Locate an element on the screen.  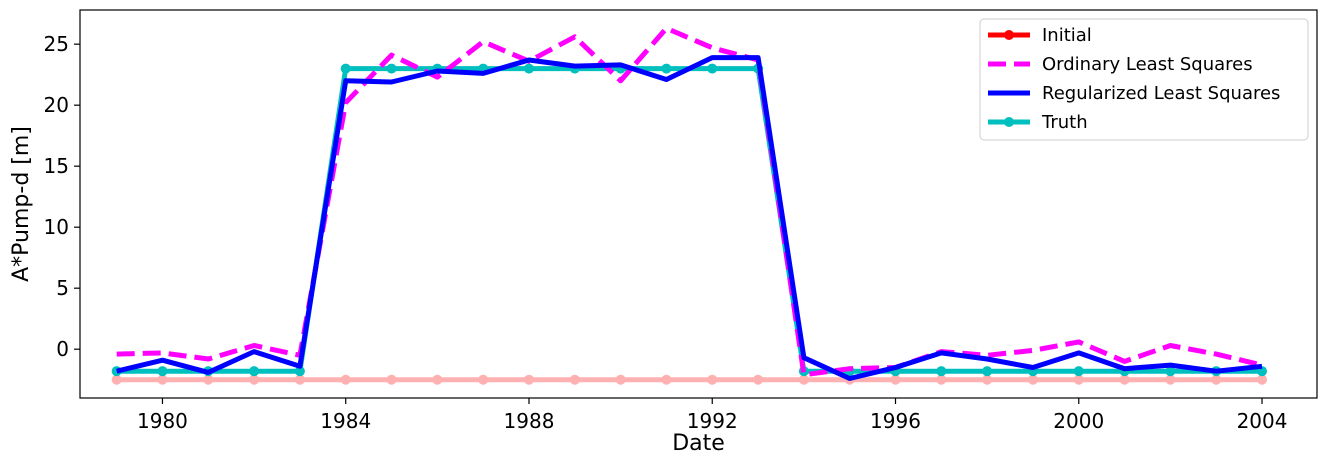
y-axis-label: A*Pump-d [m] is located at coordinates (21, 204).